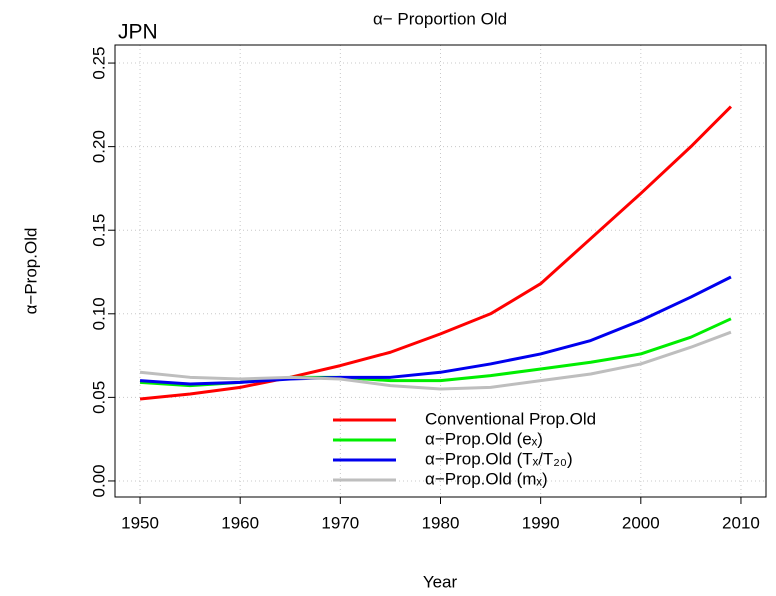 Image resolution: width=776 pixels, height=596 pixels. I want to click on x-axis-label: Year, so click(440, 581).